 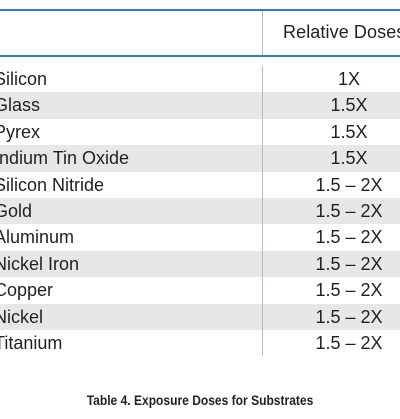 I want to click on material-cell: Copper, so click(x=27, y=290).